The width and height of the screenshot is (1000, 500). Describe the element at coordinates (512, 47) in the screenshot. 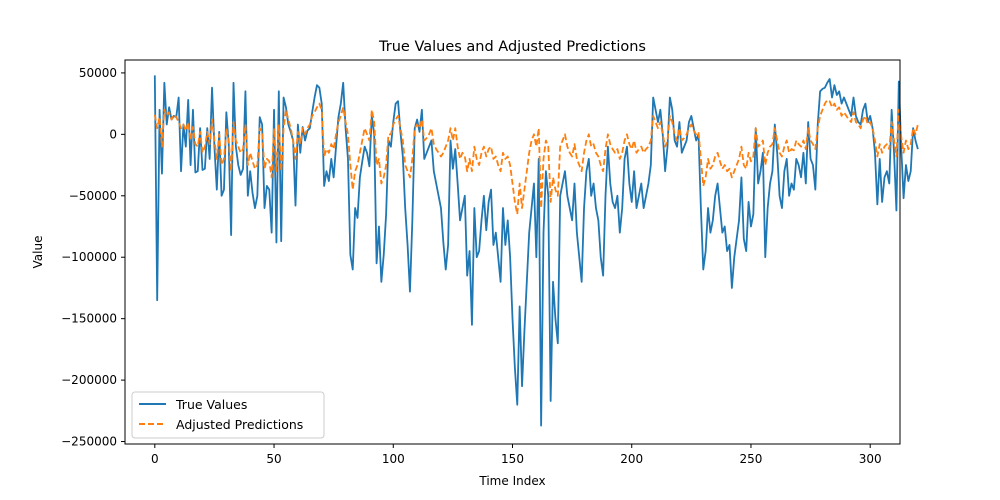

I see `chart-title: True Values and Adjusted Predictions` at that location.